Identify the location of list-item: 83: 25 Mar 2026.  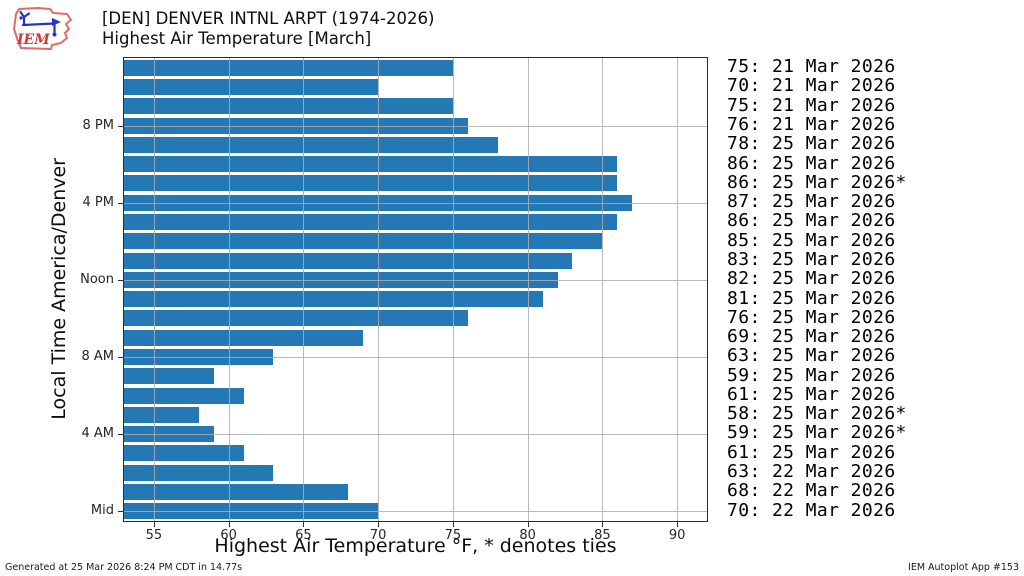
(811, 259).